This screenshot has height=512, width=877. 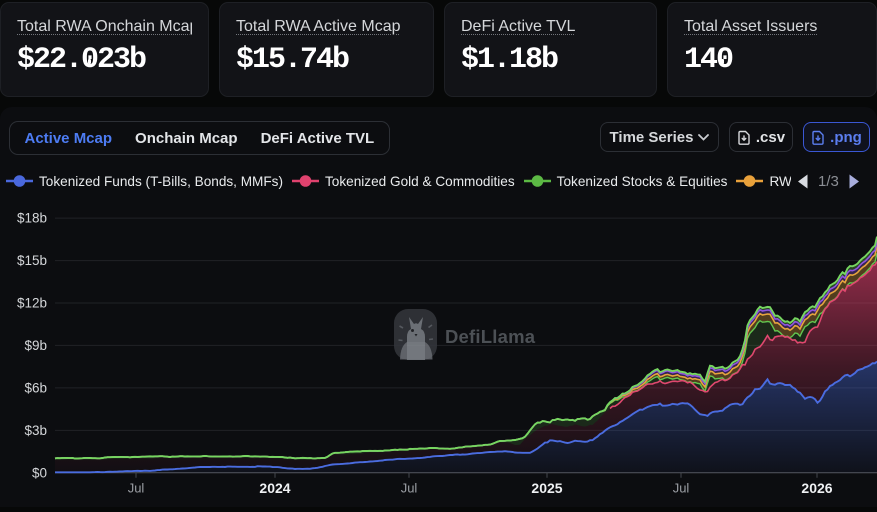 I want to click on svg-text: $12b, so click(x=32, y=303).